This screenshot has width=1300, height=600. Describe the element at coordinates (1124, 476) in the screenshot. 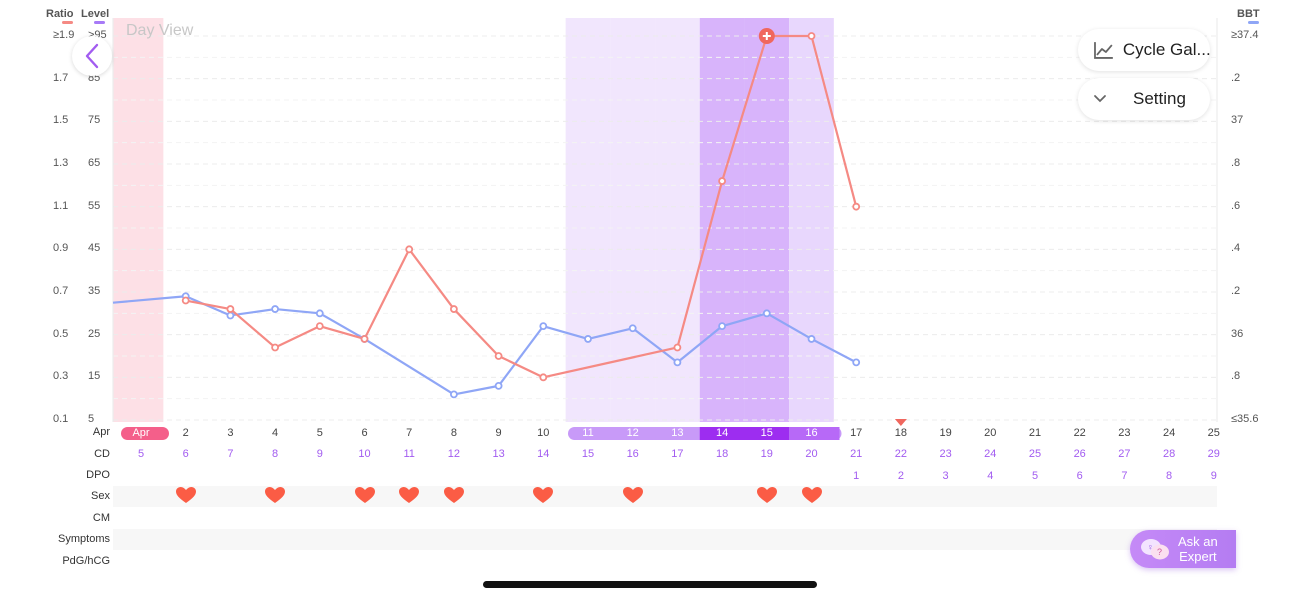

I see `dpo-cell: 7` at that location.